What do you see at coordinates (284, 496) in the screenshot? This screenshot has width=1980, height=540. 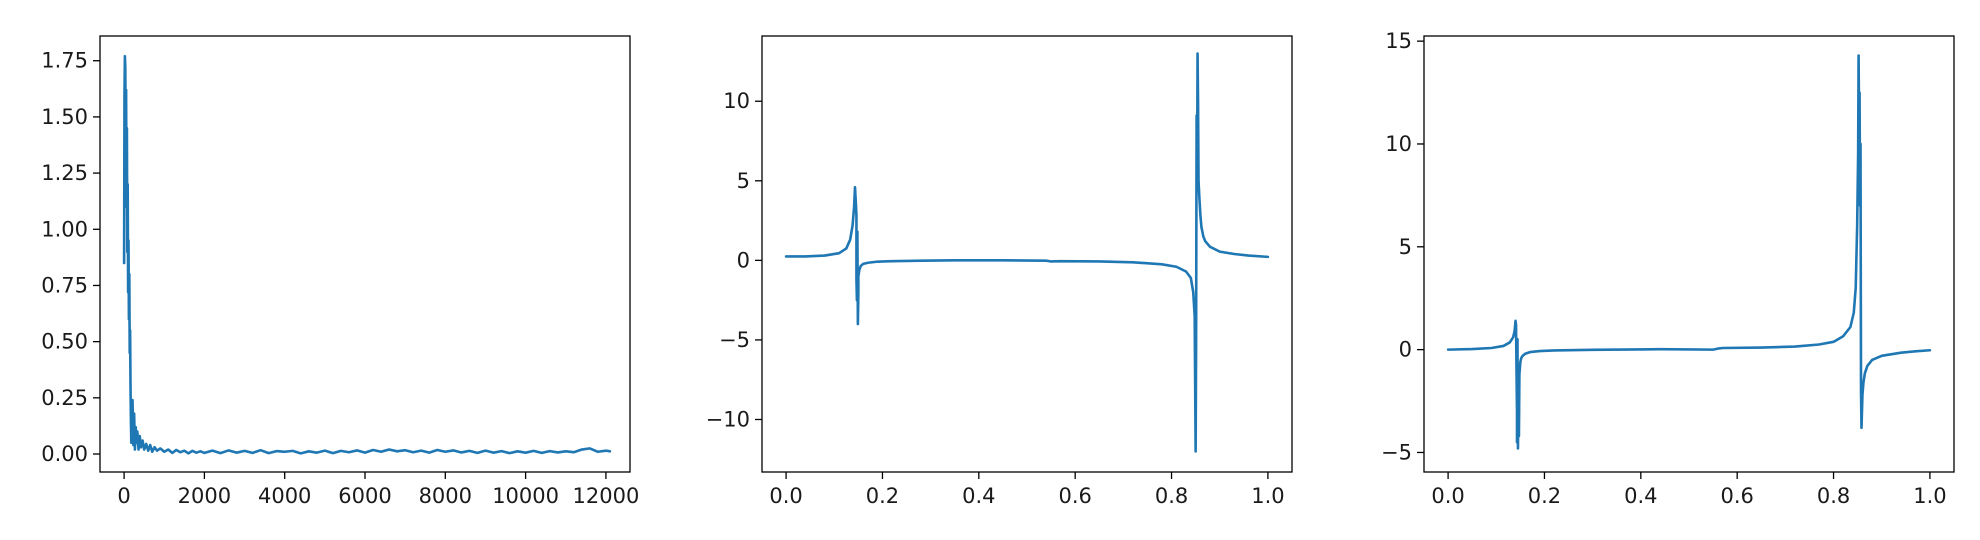 I see `x-tick-label: 4000` at bounding box center [284, 496].